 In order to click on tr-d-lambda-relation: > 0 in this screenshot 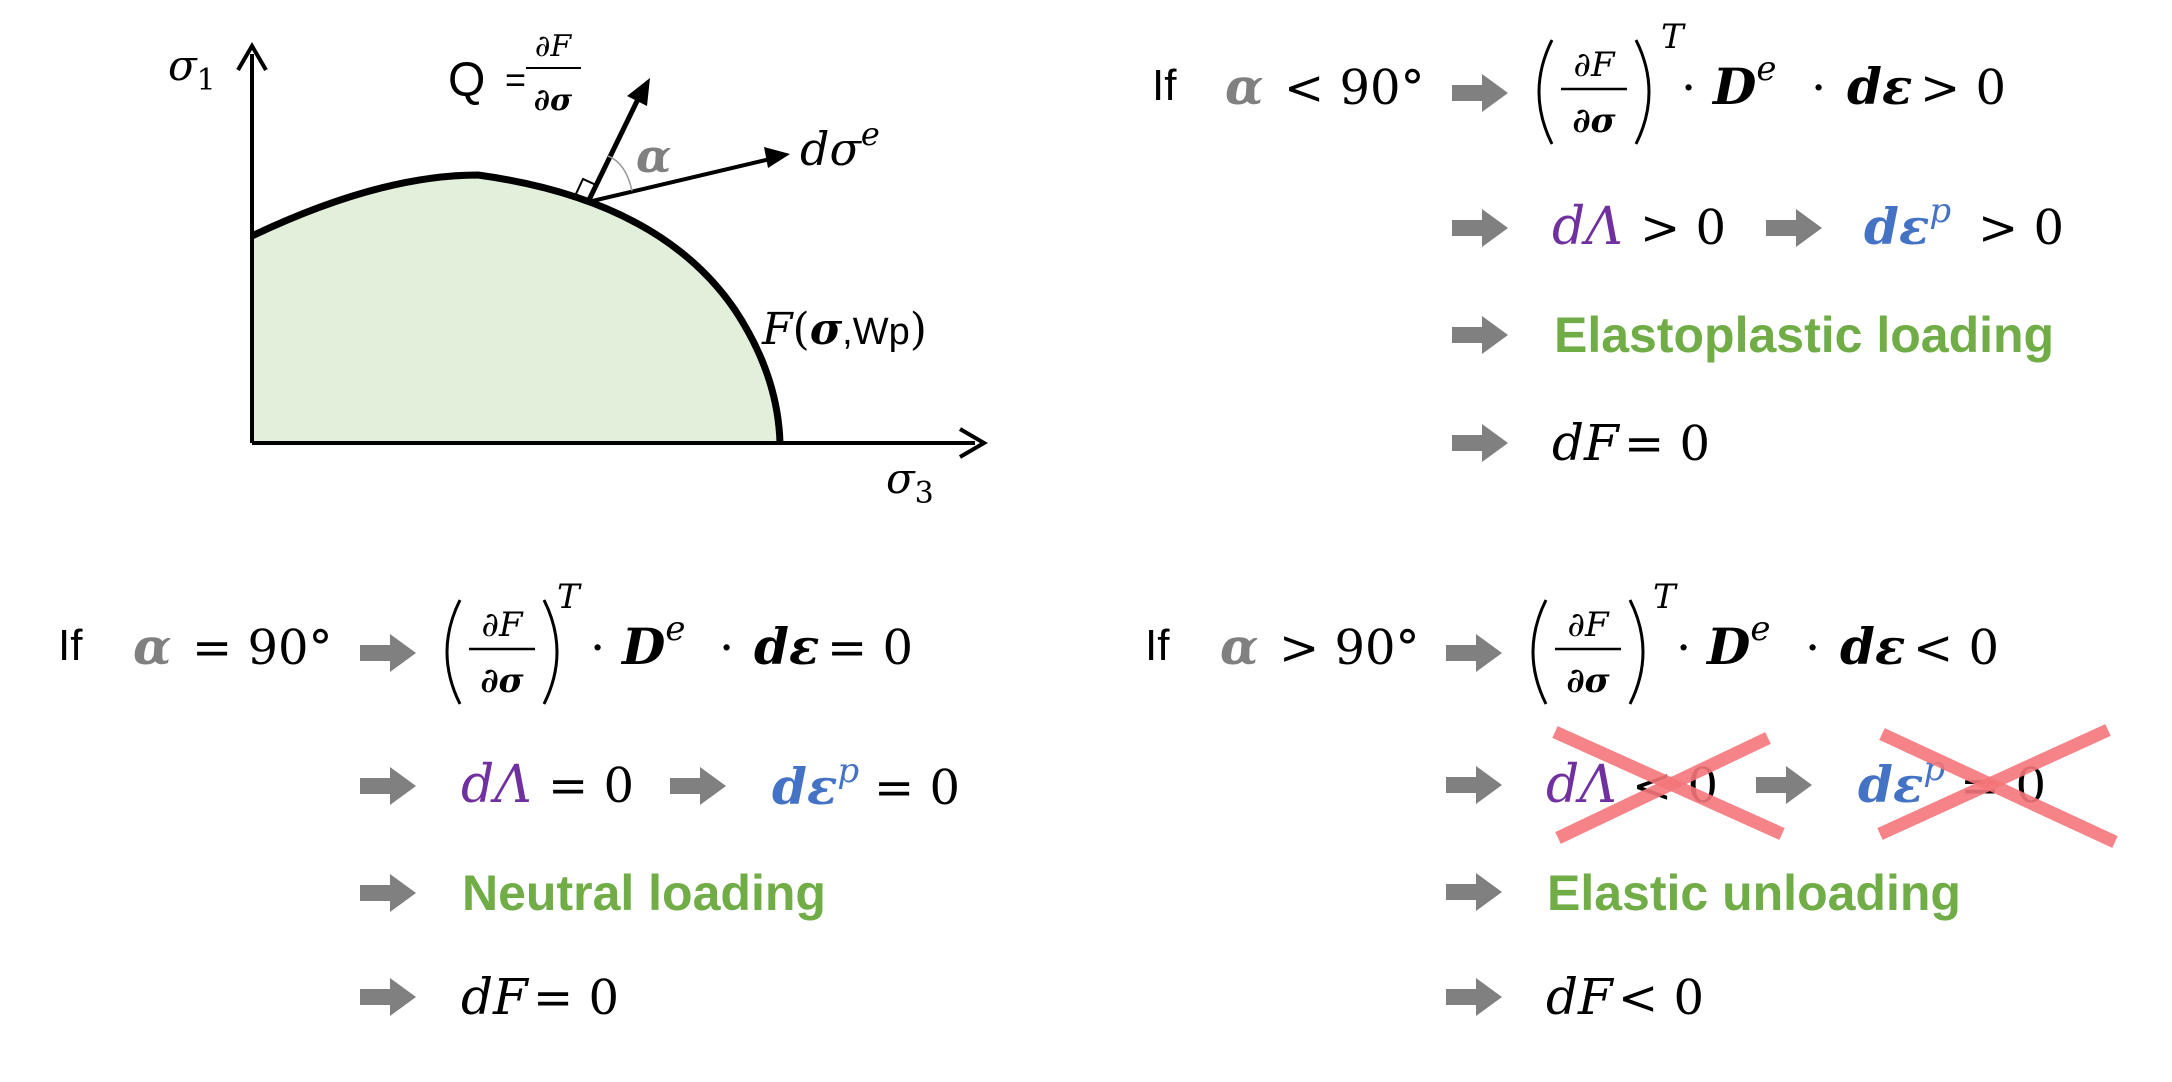, I will do `click(1683, 228)`.